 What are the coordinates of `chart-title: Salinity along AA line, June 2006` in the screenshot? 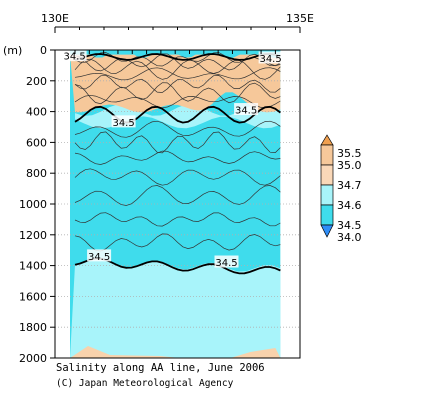 It's located at (160, 368).